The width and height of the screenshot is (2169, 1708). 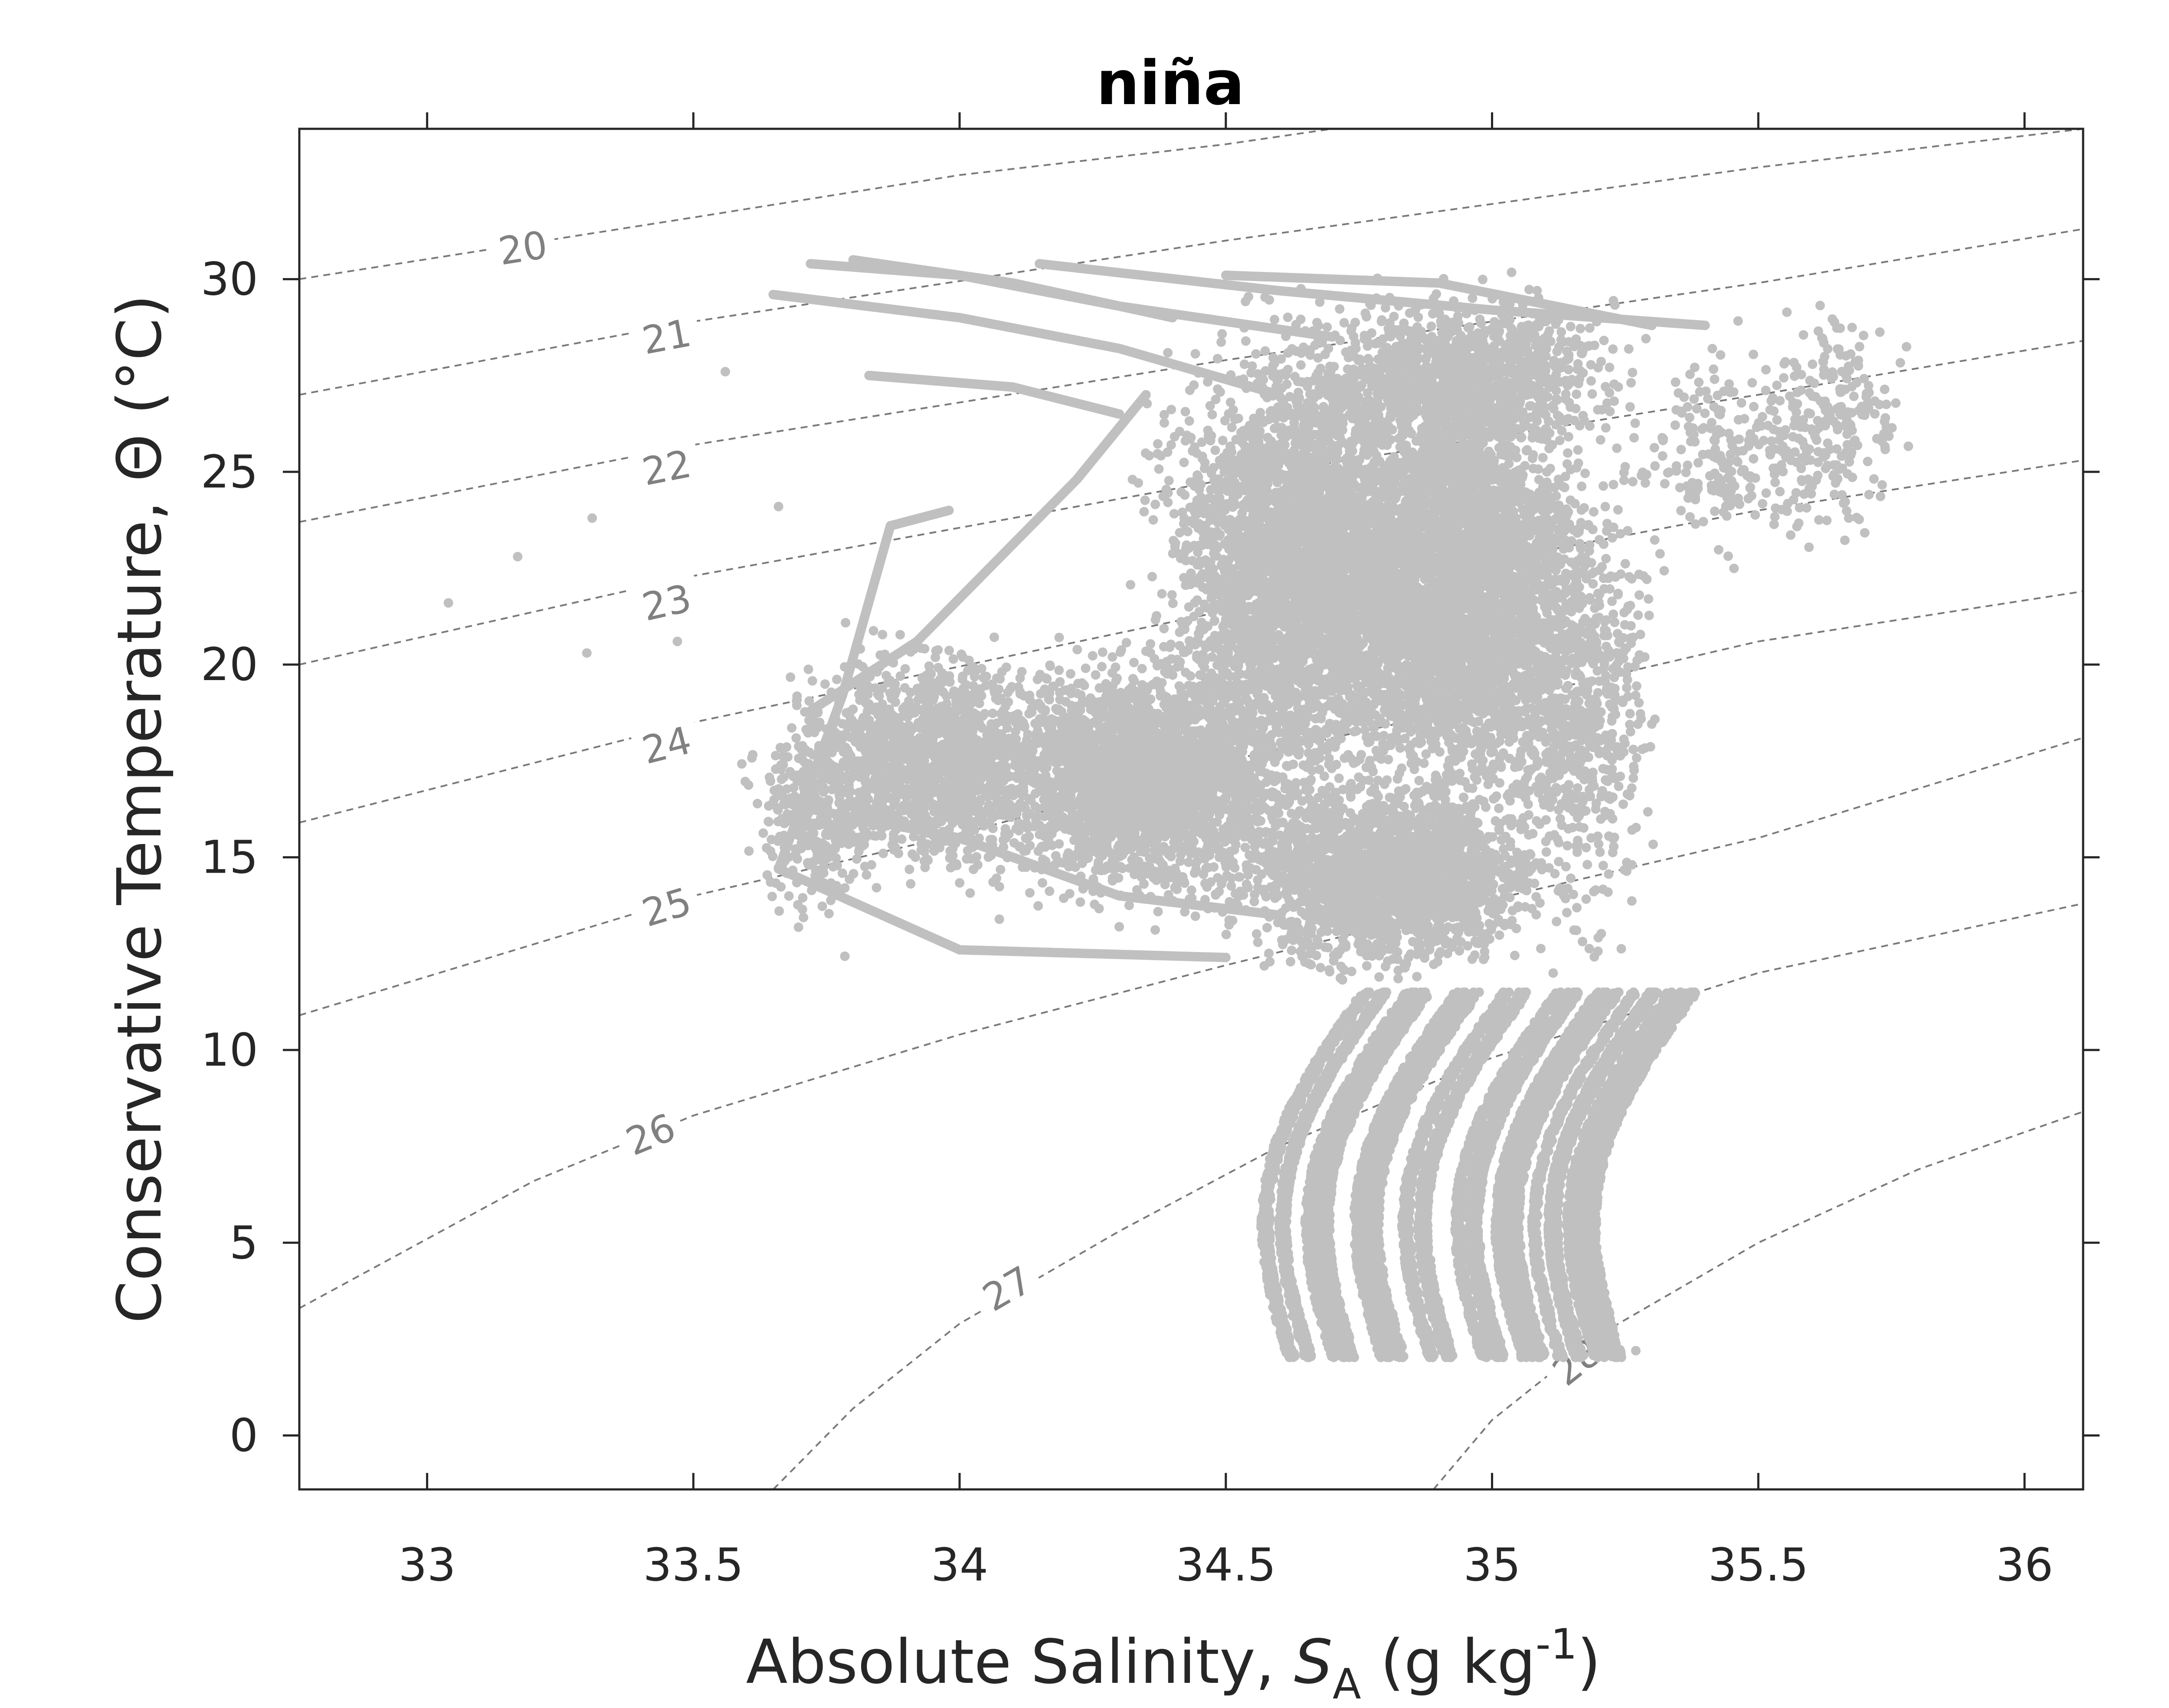 I want to click on x-tick-label: 33, so click(x=426, y=1564).